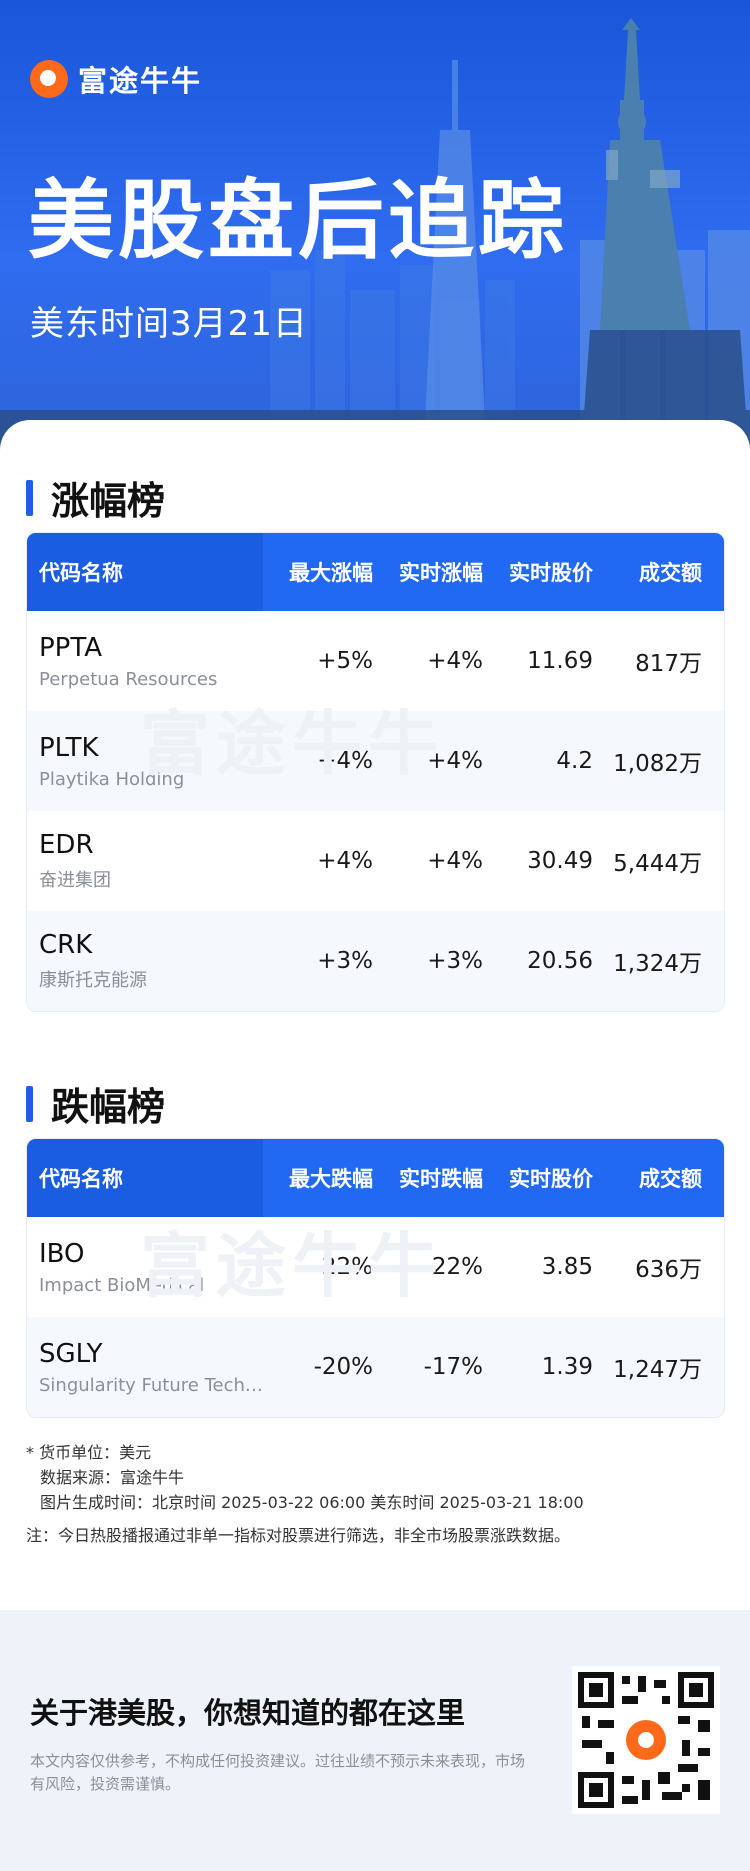 This screenshot has height=1871, width=750. What do you see at coordinates (331, 1179) in the screenshot?
I see `col-header-max-drop: 最大跌幅` at bounding box center [331, 1179].